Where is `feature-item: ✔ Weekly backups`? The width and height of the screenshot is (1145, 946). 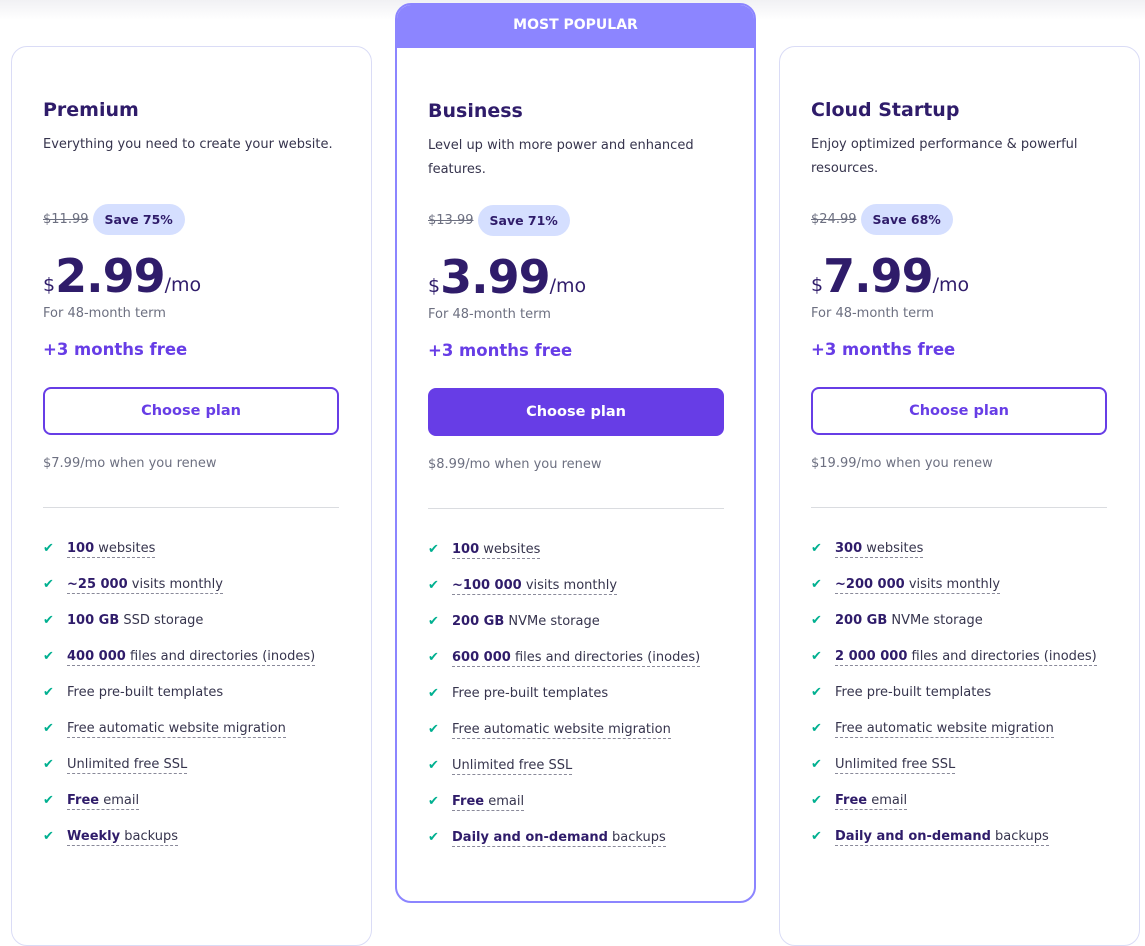 feature-item: ✔ Weekly backups is located at coordinates (193, 847).